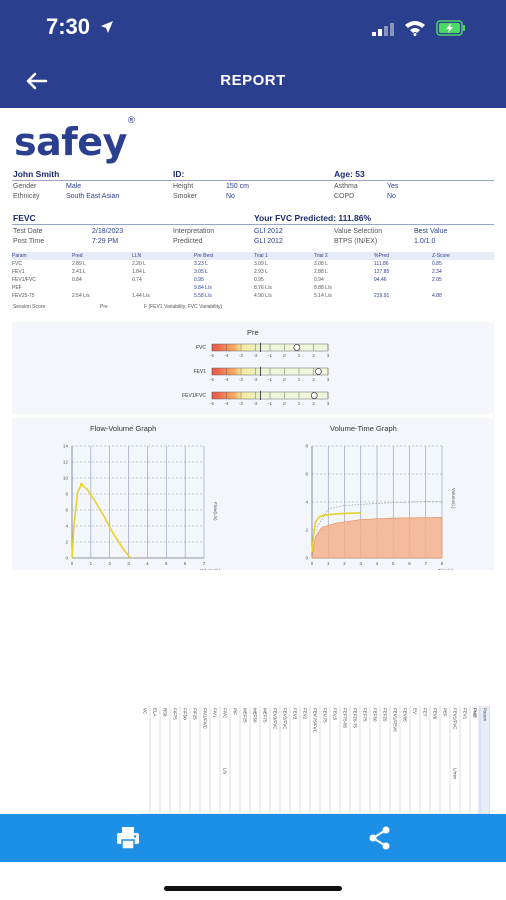 This screenshot has height=900, width=506. I want to click on volume-time-ylabel: Volume(L), so click(453, 498).